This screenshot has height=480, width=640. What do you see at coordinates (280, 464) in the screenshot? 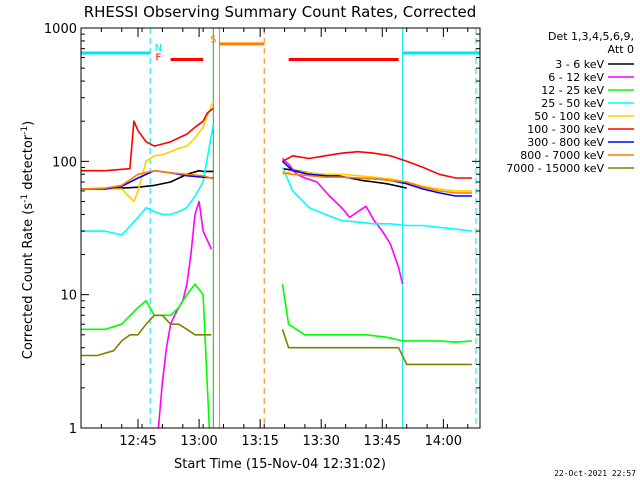
I see `x-axis-label: Start Time (15-Nov-04 12:31:02)` at bounding box center [280, 464].